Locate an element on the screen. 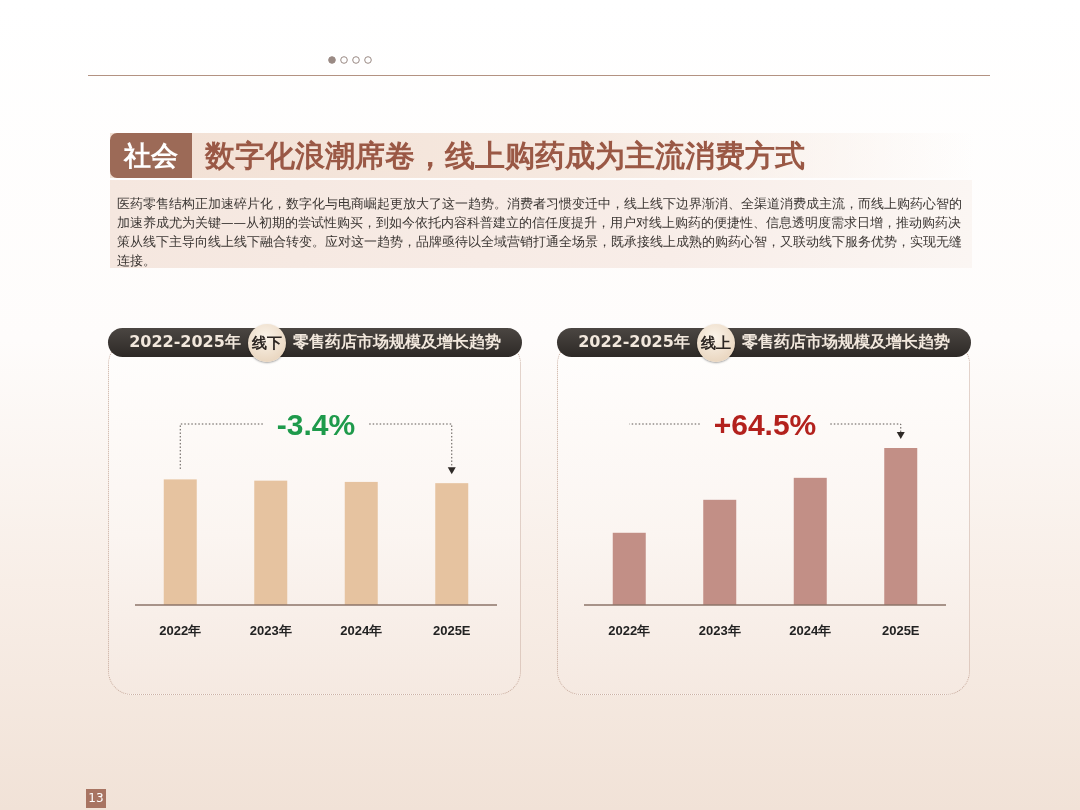  text: 社会 is located at coordinates (151, 155).